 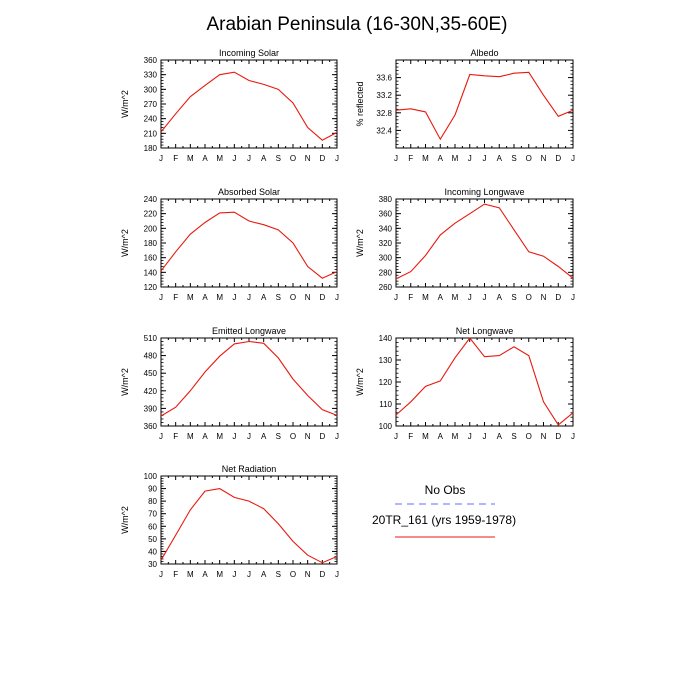 What do you see at coordinates (385, 404) in the screenshot?
I see `y-tick-label: 110` at bounding box center [385, 404].